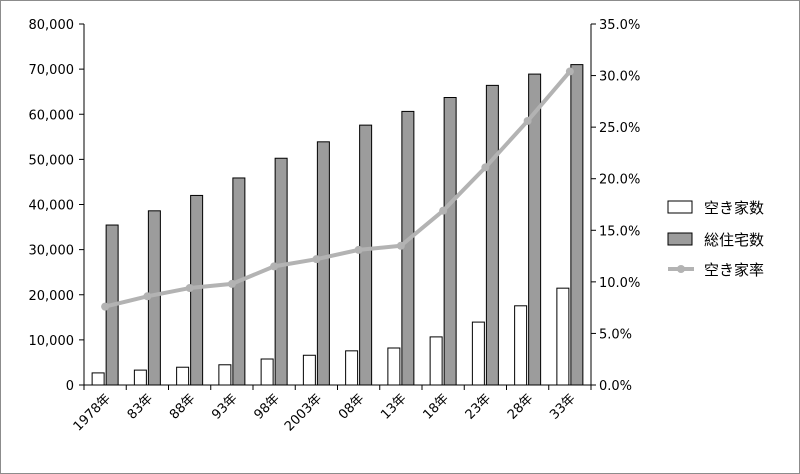  Describe the element at coordinates (351, 406) in the screenshot. I see `x-tick-label-6: 08年` at that location.